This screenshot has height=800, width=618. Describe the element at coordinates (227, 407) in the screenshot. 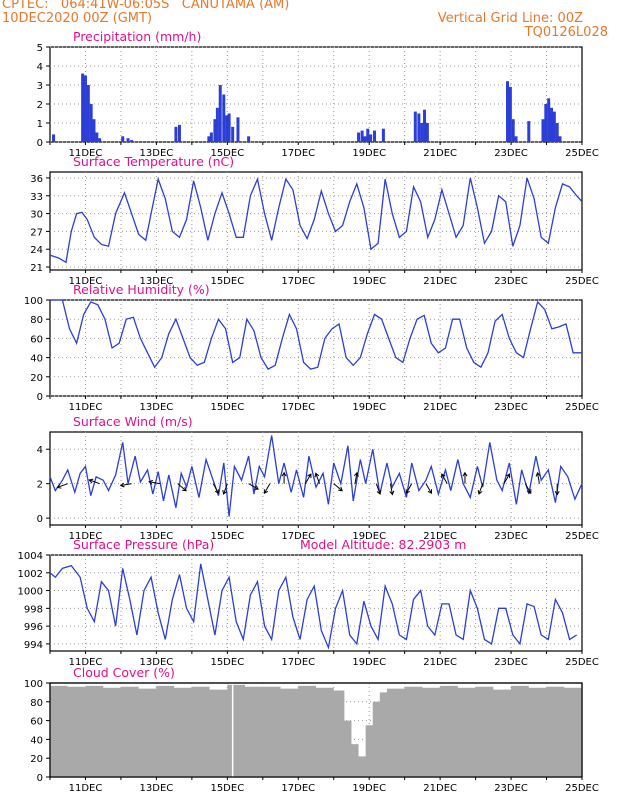

I see `xtick-label-2-2: 15DEC` at that location.